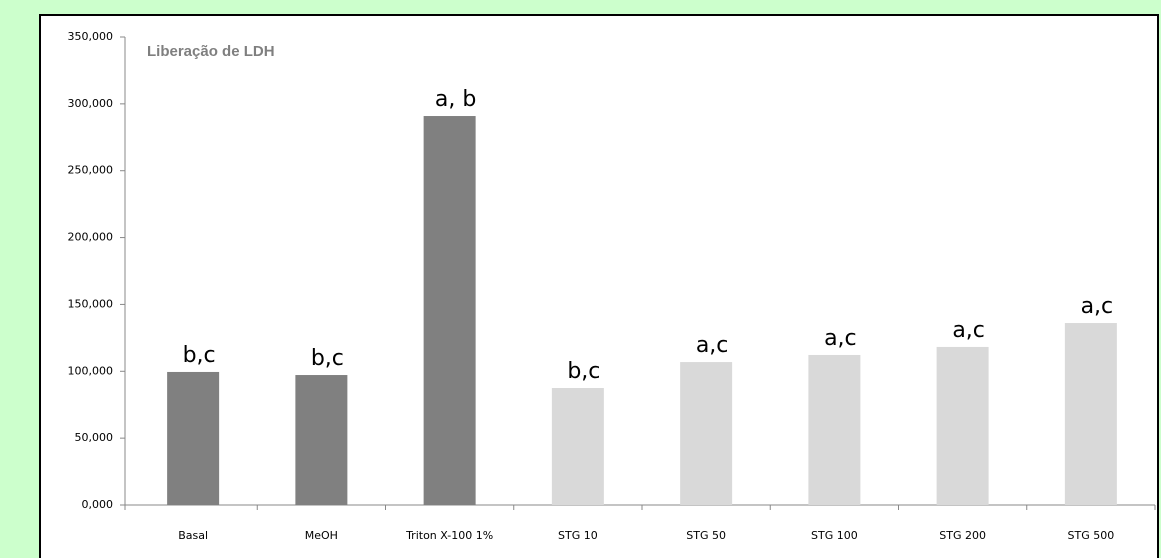 The image size is (1161, 558). Describe the element at coordinates (91, 237) in the screenshot. I see `y-tick-label: 200,000` at that location.